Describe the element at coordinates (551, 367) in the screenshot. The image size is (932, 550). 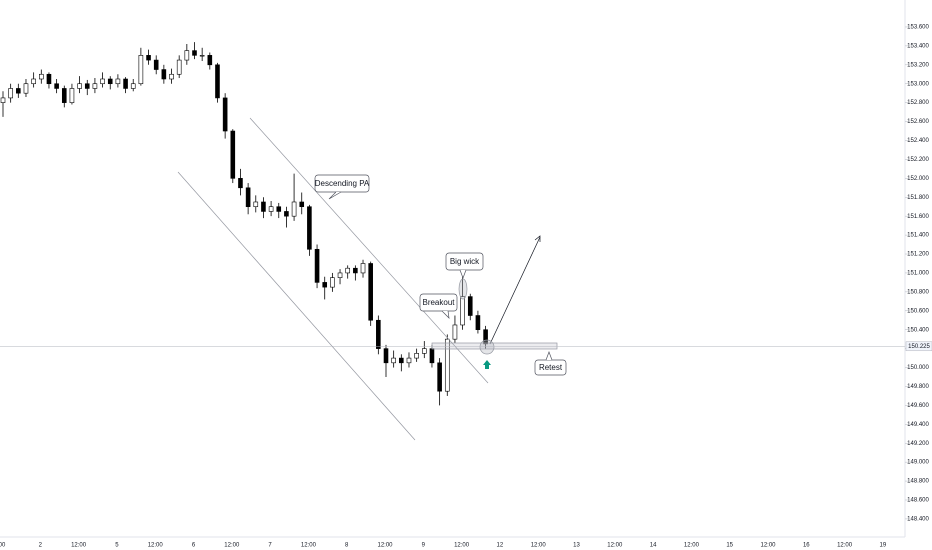
I see `annotation: Retest` at that location.